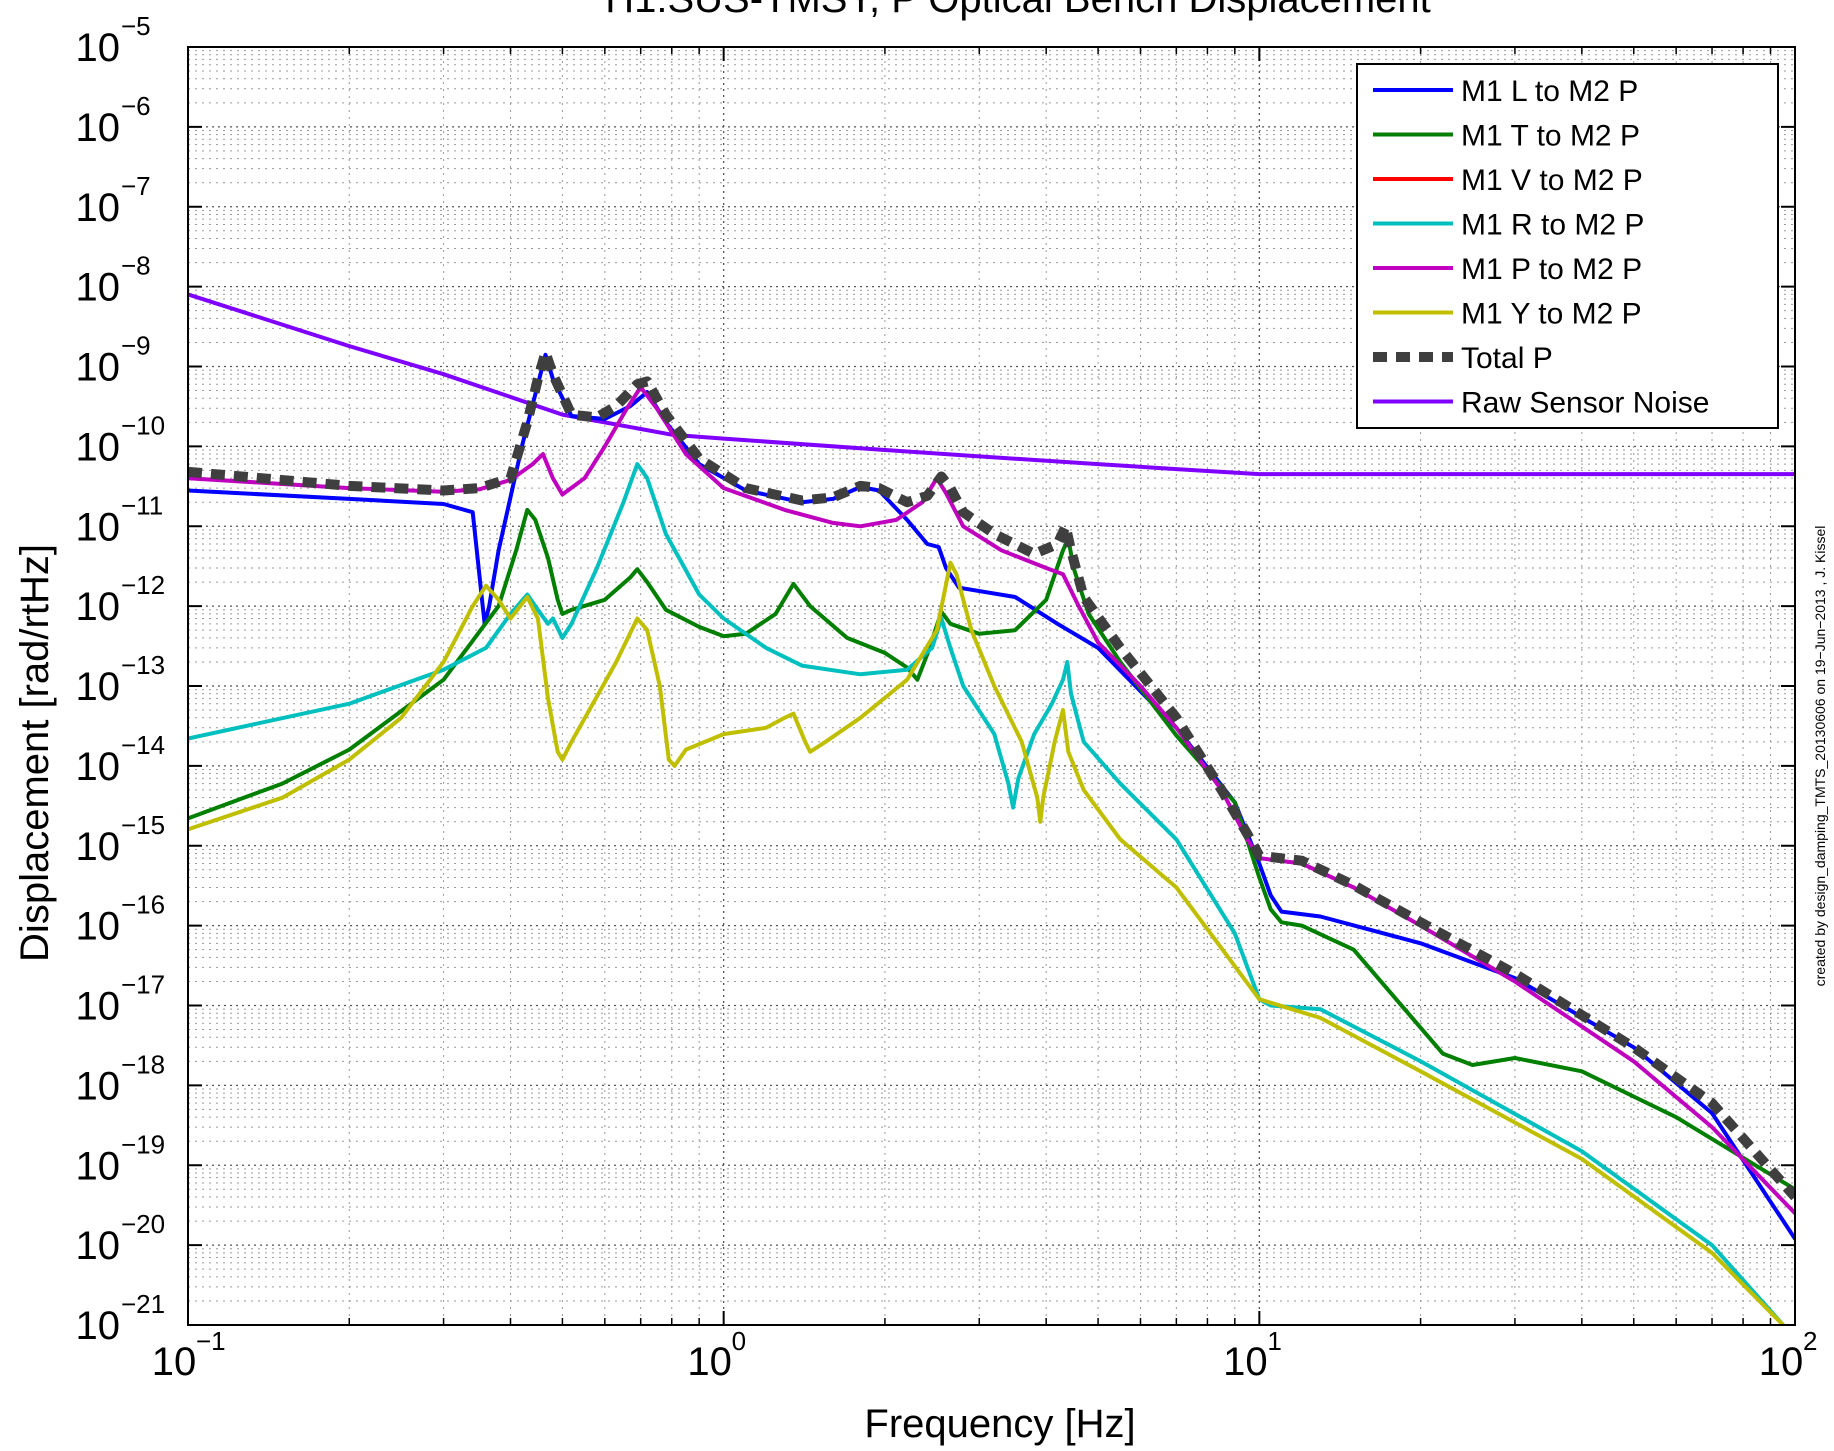 Image resolution: width=1834 pixels, height=1451 pixels. I want to click on legend-label: M1 T to M2 P, so click(1550, 136).